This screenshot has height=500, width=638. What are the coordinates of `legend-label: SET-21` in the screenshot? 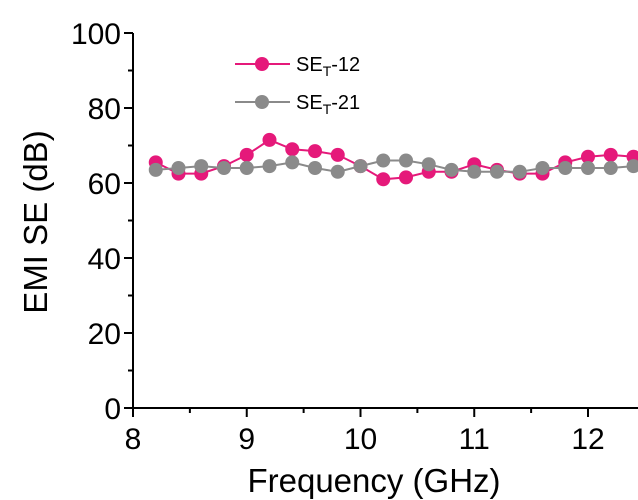 It's located at (328, 104).